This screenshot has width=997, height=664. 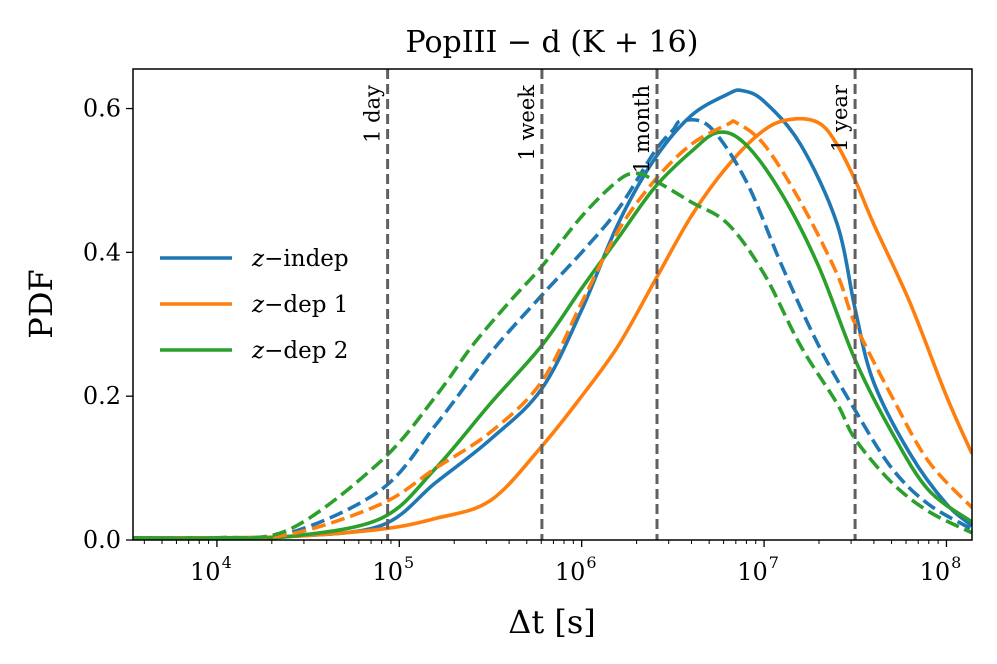 I want to click on legend-label: z−dep 2, so click(x=299, y=351).